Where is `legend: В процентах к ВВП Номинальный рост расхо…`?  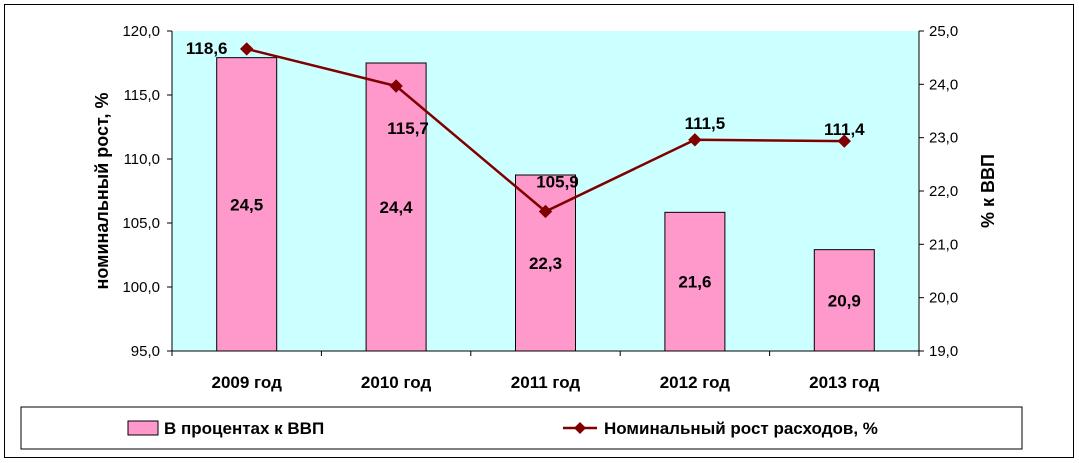
legend: В процентах к ВВП Номинальный рост расхо… is located at coordinates (521, 428).